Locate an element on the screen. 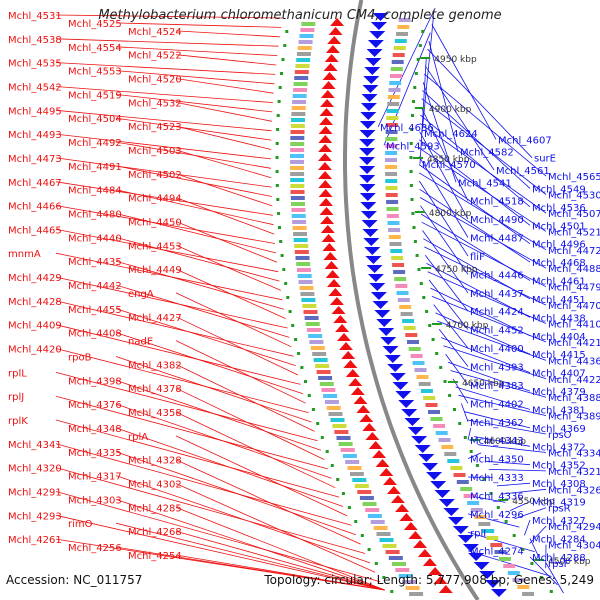 The height and width of the screenshot is (600, 600). gene-label-right: Mchl_4284 is located at coordinates (559, 539).